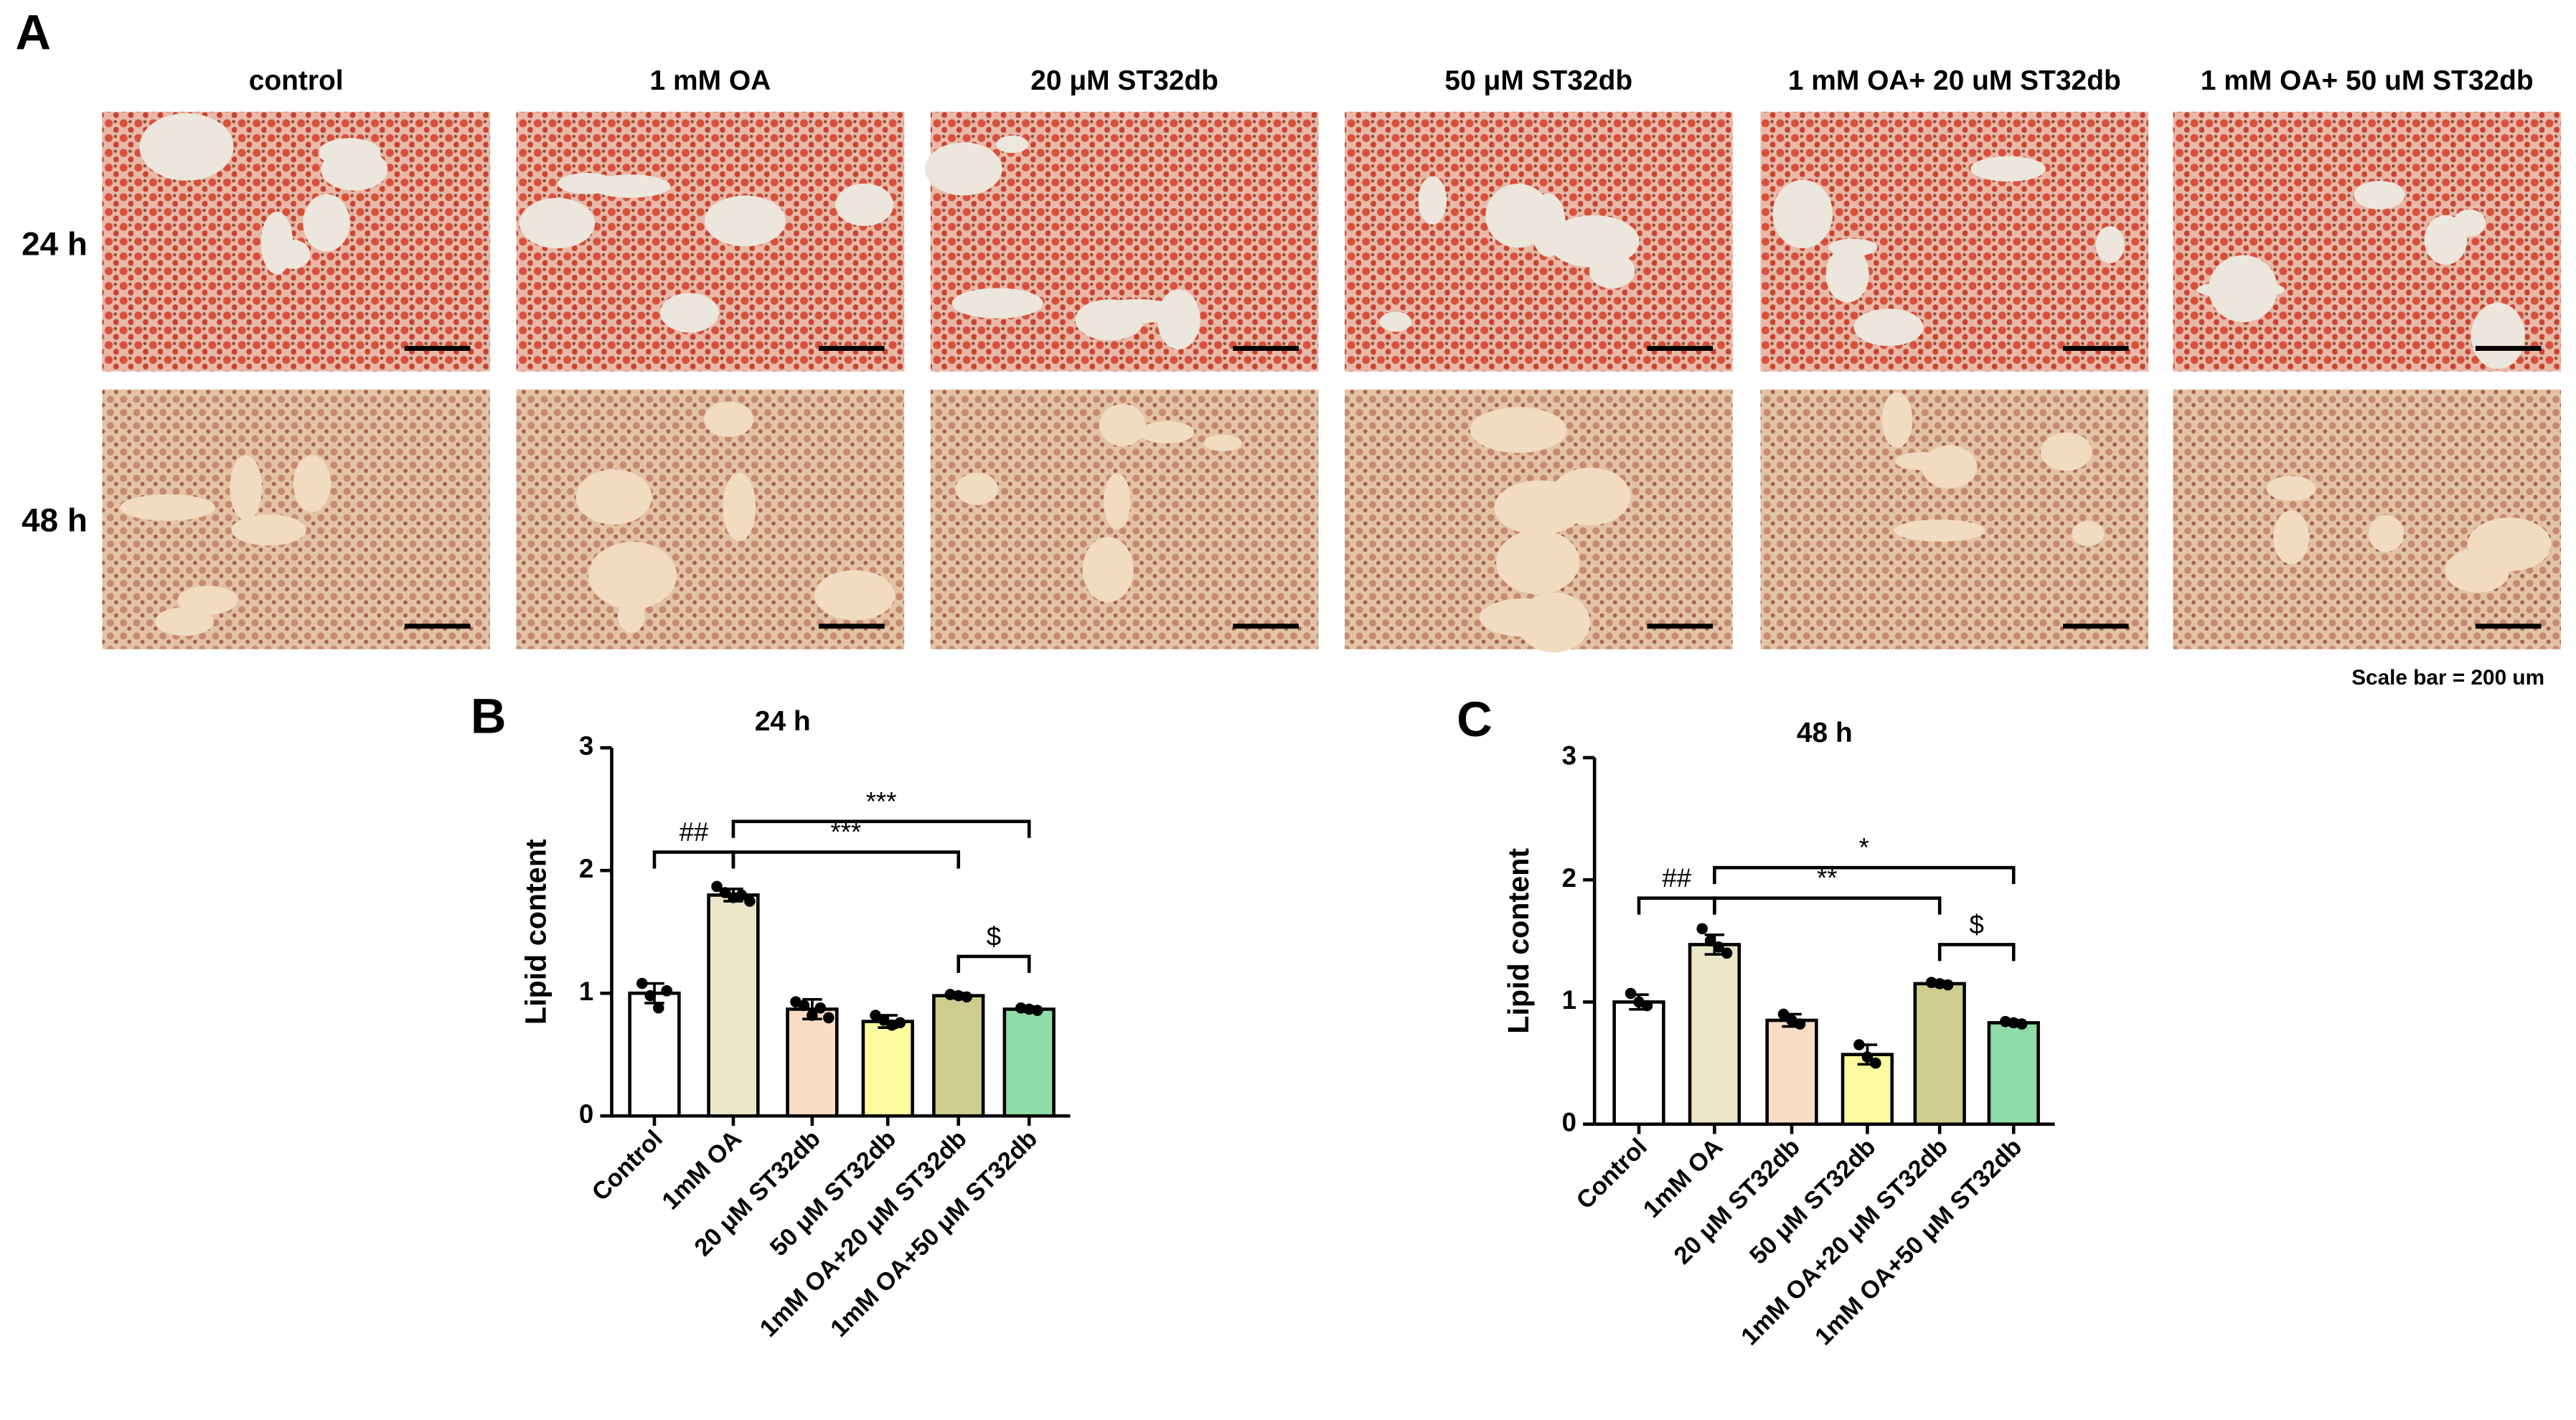 The width and height of the screenshot is (2576, 1420). Describe the element at coordinates (710, 80) in the screenshot. I see `column-header: 1 mM OA` at that location.